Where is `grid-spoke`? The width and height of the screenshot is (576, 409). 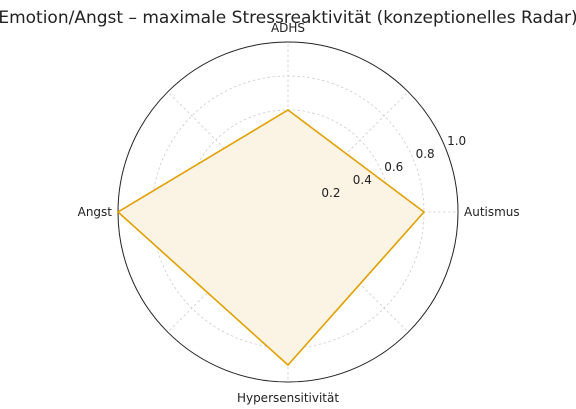 grid-spoke is located at coordinates (348, 152).